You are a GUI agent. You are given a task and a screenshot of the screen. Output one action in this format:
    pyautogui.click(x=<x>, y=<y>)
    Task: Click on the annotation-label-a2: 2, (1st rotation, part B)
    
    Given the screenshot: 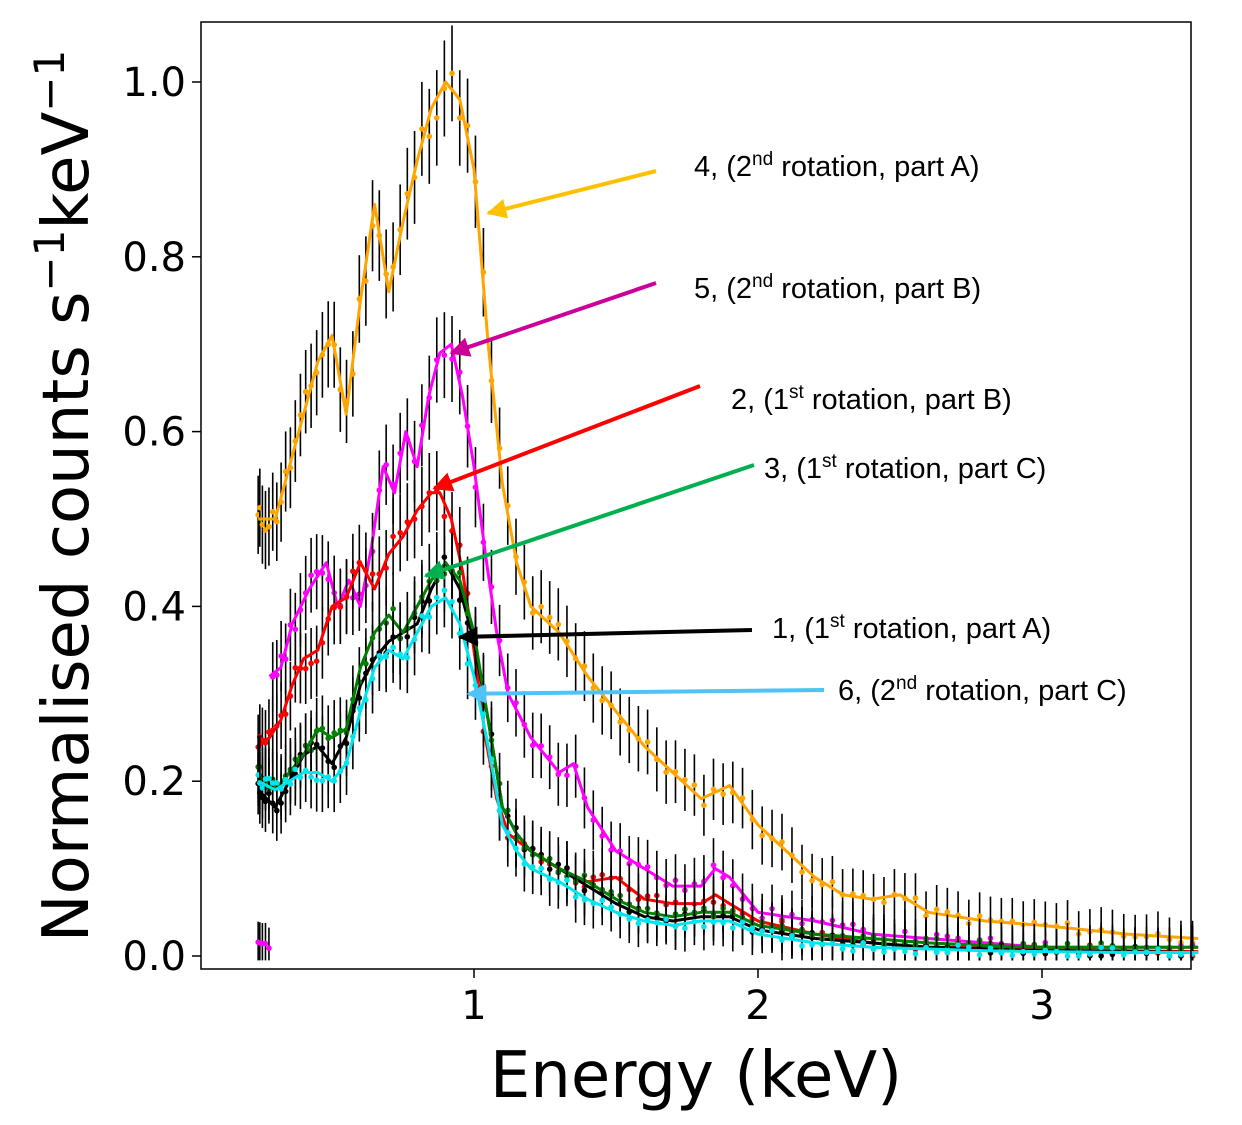 What is the action you would take?
    pyautogui.click(x=871, y=399)
    